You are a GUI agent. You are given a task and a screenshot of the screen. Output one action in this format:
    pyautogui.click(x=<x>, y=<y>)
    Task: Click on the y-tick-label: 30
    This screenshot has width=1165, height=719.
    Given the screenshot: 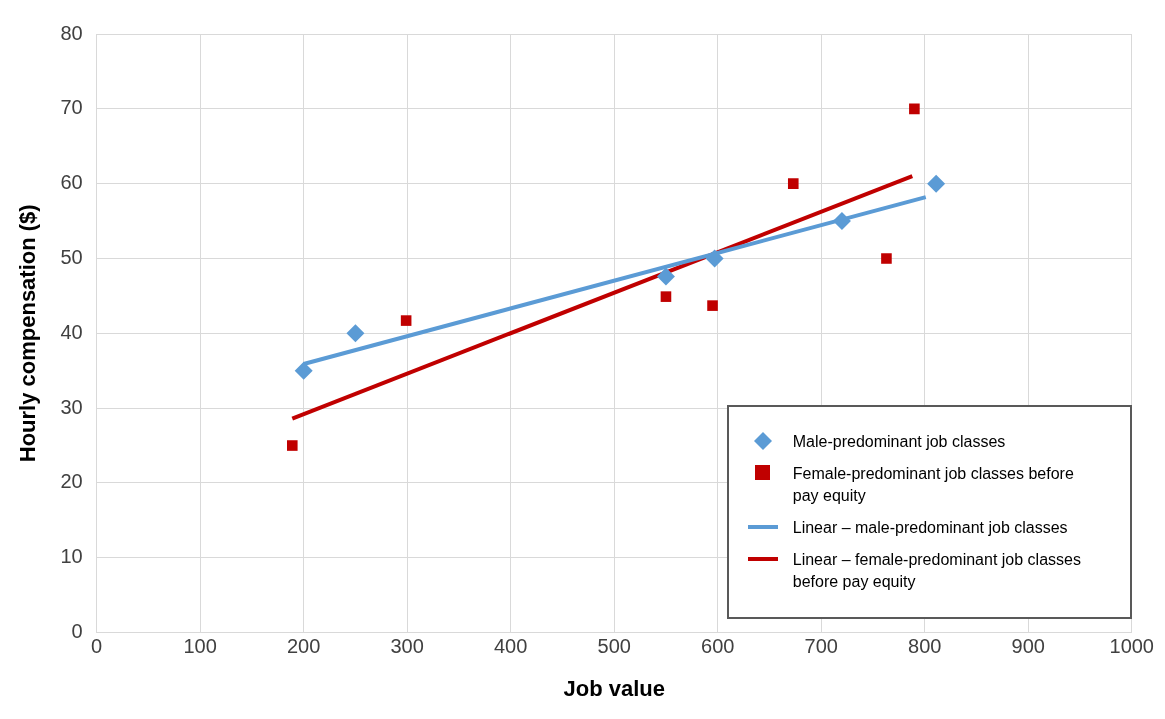 What is the action you would take?
    pyautogui.click(x=71, y=406)
    